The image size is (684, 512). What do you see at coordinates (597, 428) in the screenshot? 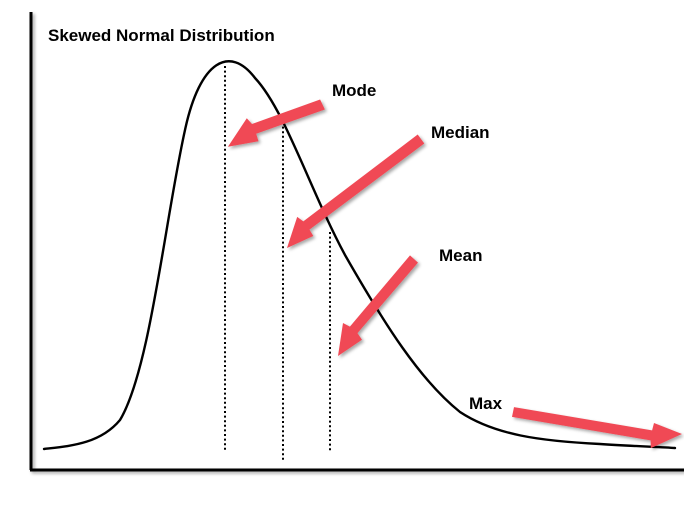
I see `max-arrow` at bounding box center [597, 428].